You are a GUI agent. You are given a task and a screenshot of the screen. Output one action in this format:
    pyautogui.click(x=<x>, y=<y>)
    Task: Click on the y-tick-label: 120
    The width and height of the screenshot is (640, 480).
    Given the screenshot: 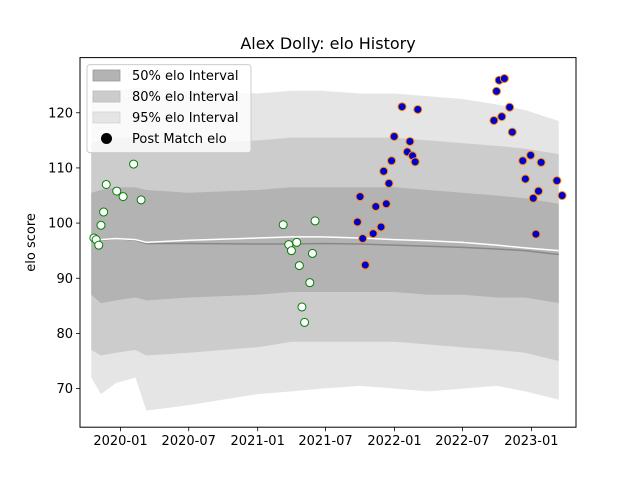 What is the action you would take?
    pyautogui.click(x=60, y=113)
    